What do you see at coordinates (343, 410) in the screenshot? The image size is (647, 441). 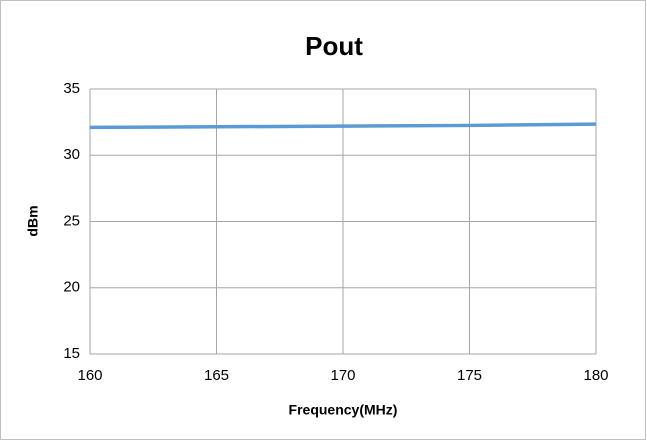 I see `x-axis-label: Frequency(MHz)` at bounding box center [343, 410].